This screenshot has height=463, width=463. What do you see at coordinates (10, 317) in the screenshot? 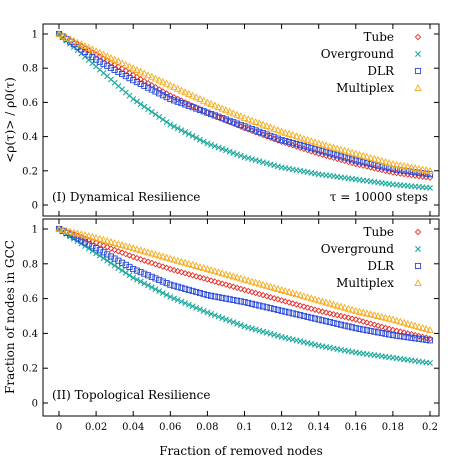
I see `panel-2-ylabel: Fraction of nodes in GCC` at bounding box center [10, 317].